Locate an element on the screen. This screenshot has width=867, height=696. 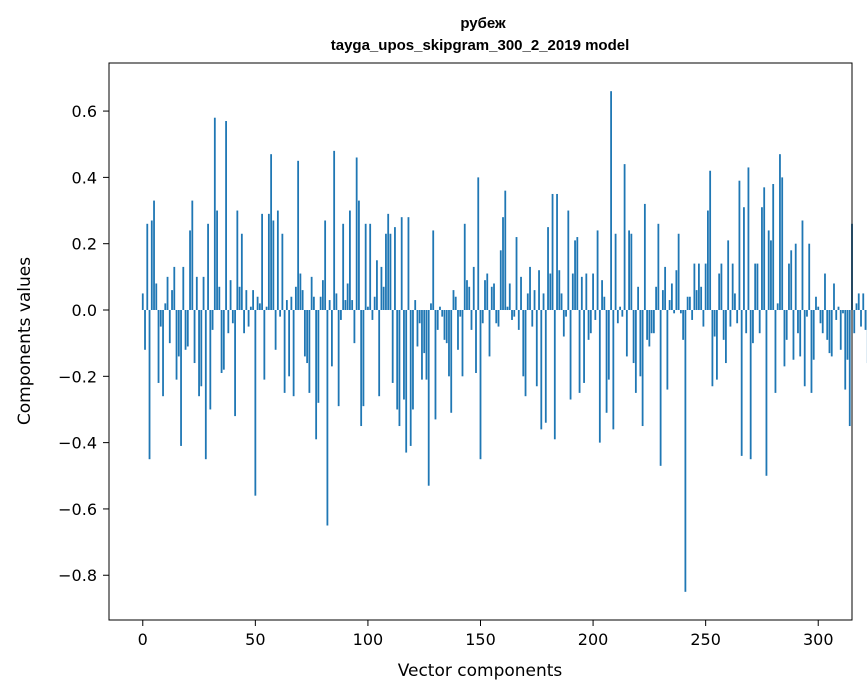
y-tick-label: 0.6 is located at coordinates (84, 111).